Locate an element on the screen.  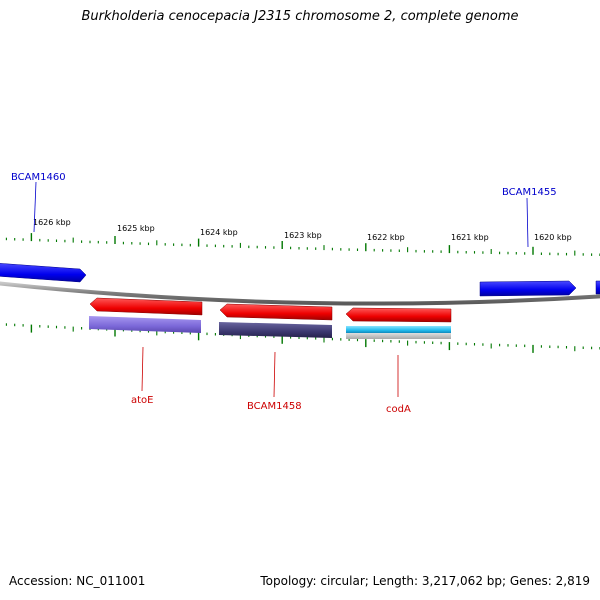
accession-label: Accession: NC_011001 is located at coordinates (77, 581).